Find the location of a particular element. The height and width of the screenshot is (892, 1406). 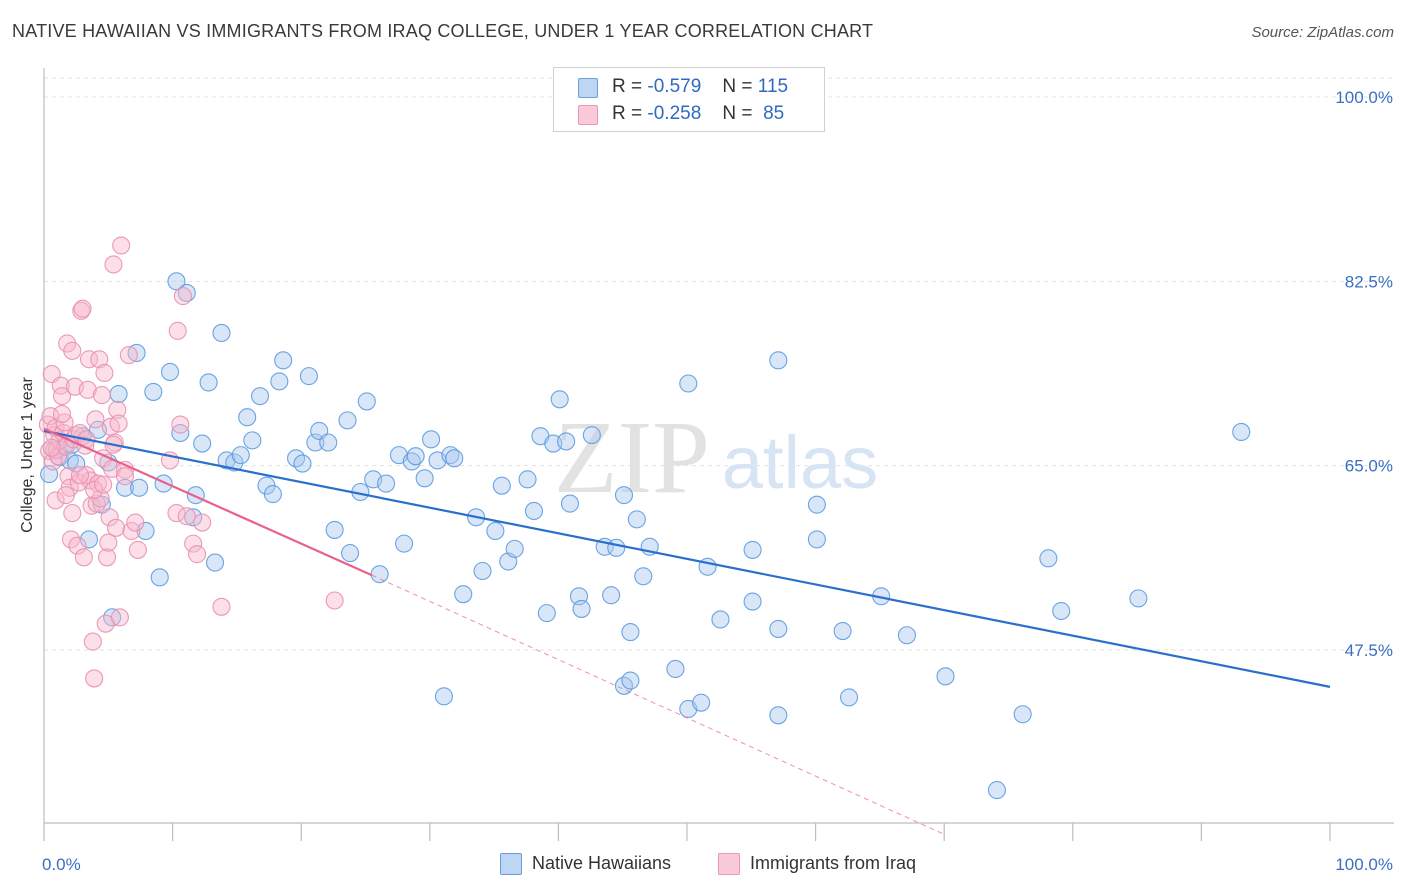

watermark-atlas: atlas is located at coordinates (800, 462).